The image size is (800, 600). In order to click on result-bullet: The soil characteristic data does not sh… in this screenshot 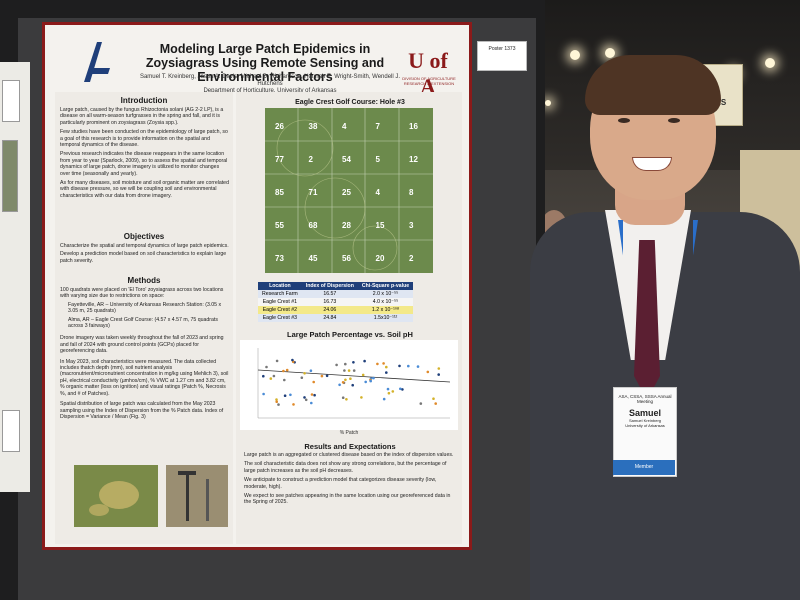, I will do `click(345, 467)`.